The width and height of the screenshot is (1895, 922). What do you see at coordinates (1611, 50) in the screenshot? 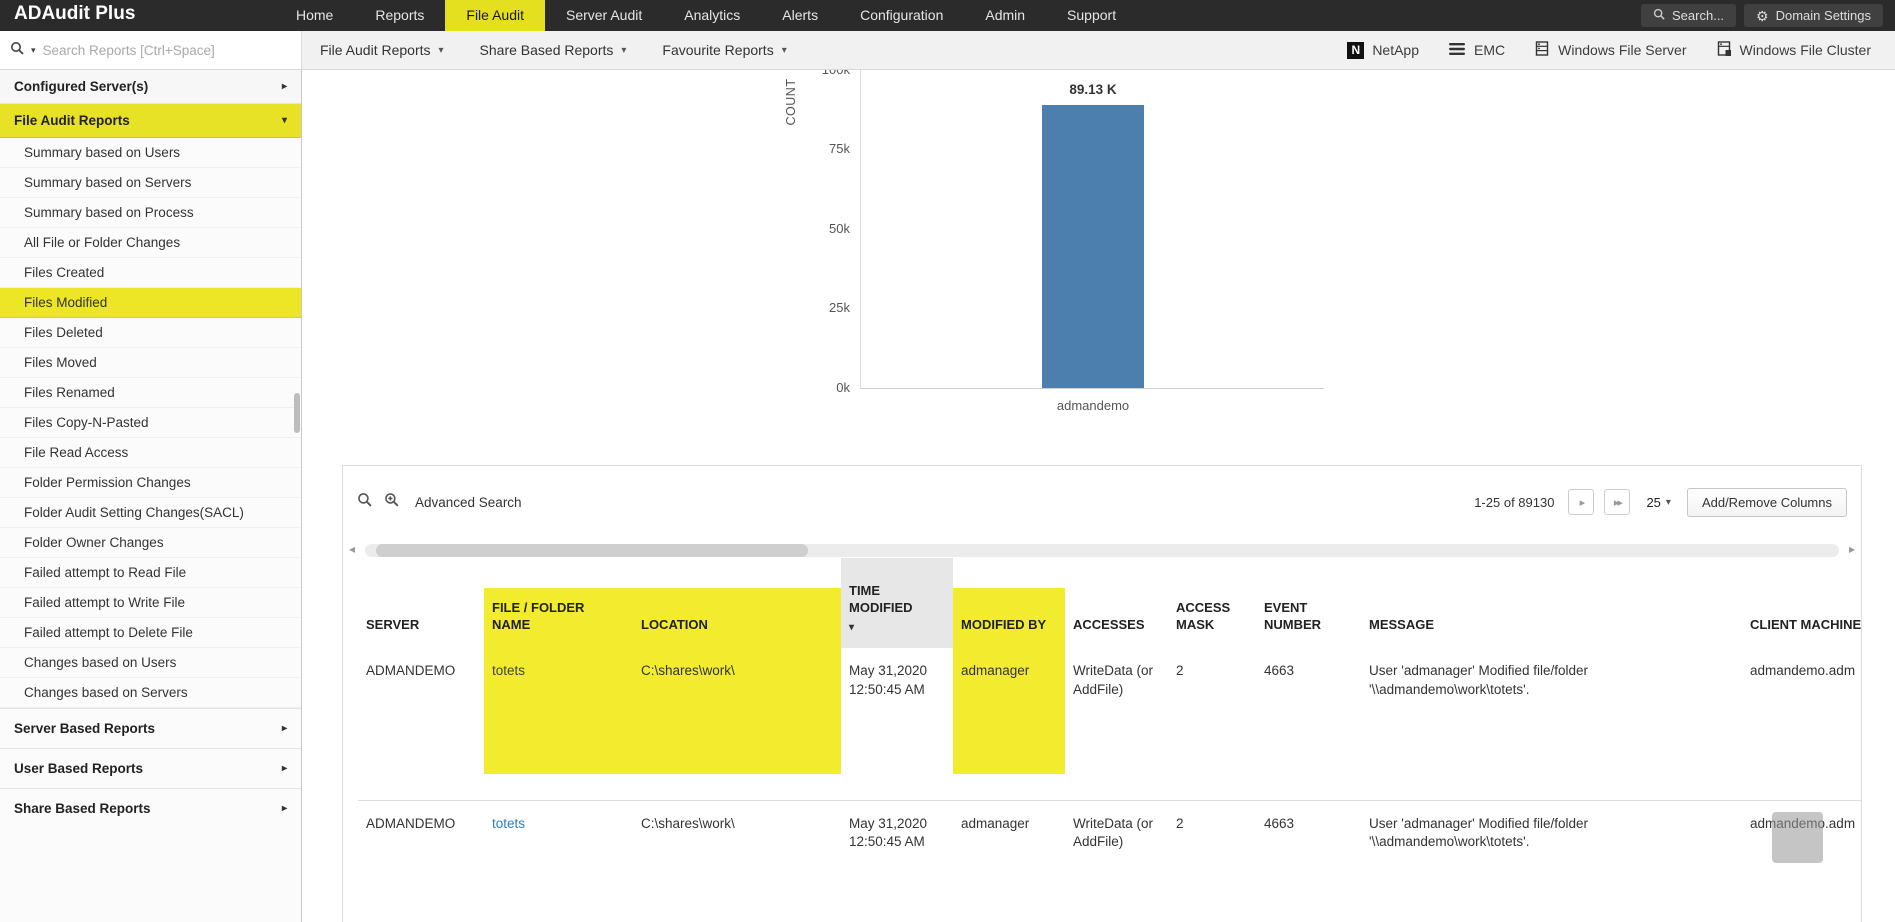
I see `windows-file-server-link: Windows File Server` at bounding box center [1611, 50].